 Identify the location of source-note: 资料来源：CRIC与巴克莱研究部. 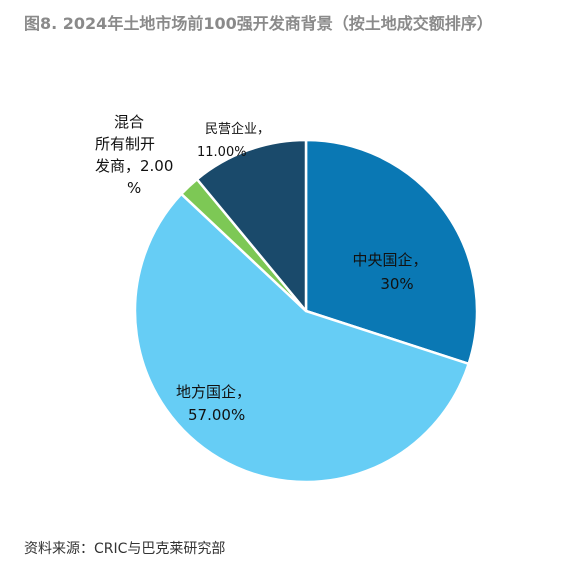
(125, 549).